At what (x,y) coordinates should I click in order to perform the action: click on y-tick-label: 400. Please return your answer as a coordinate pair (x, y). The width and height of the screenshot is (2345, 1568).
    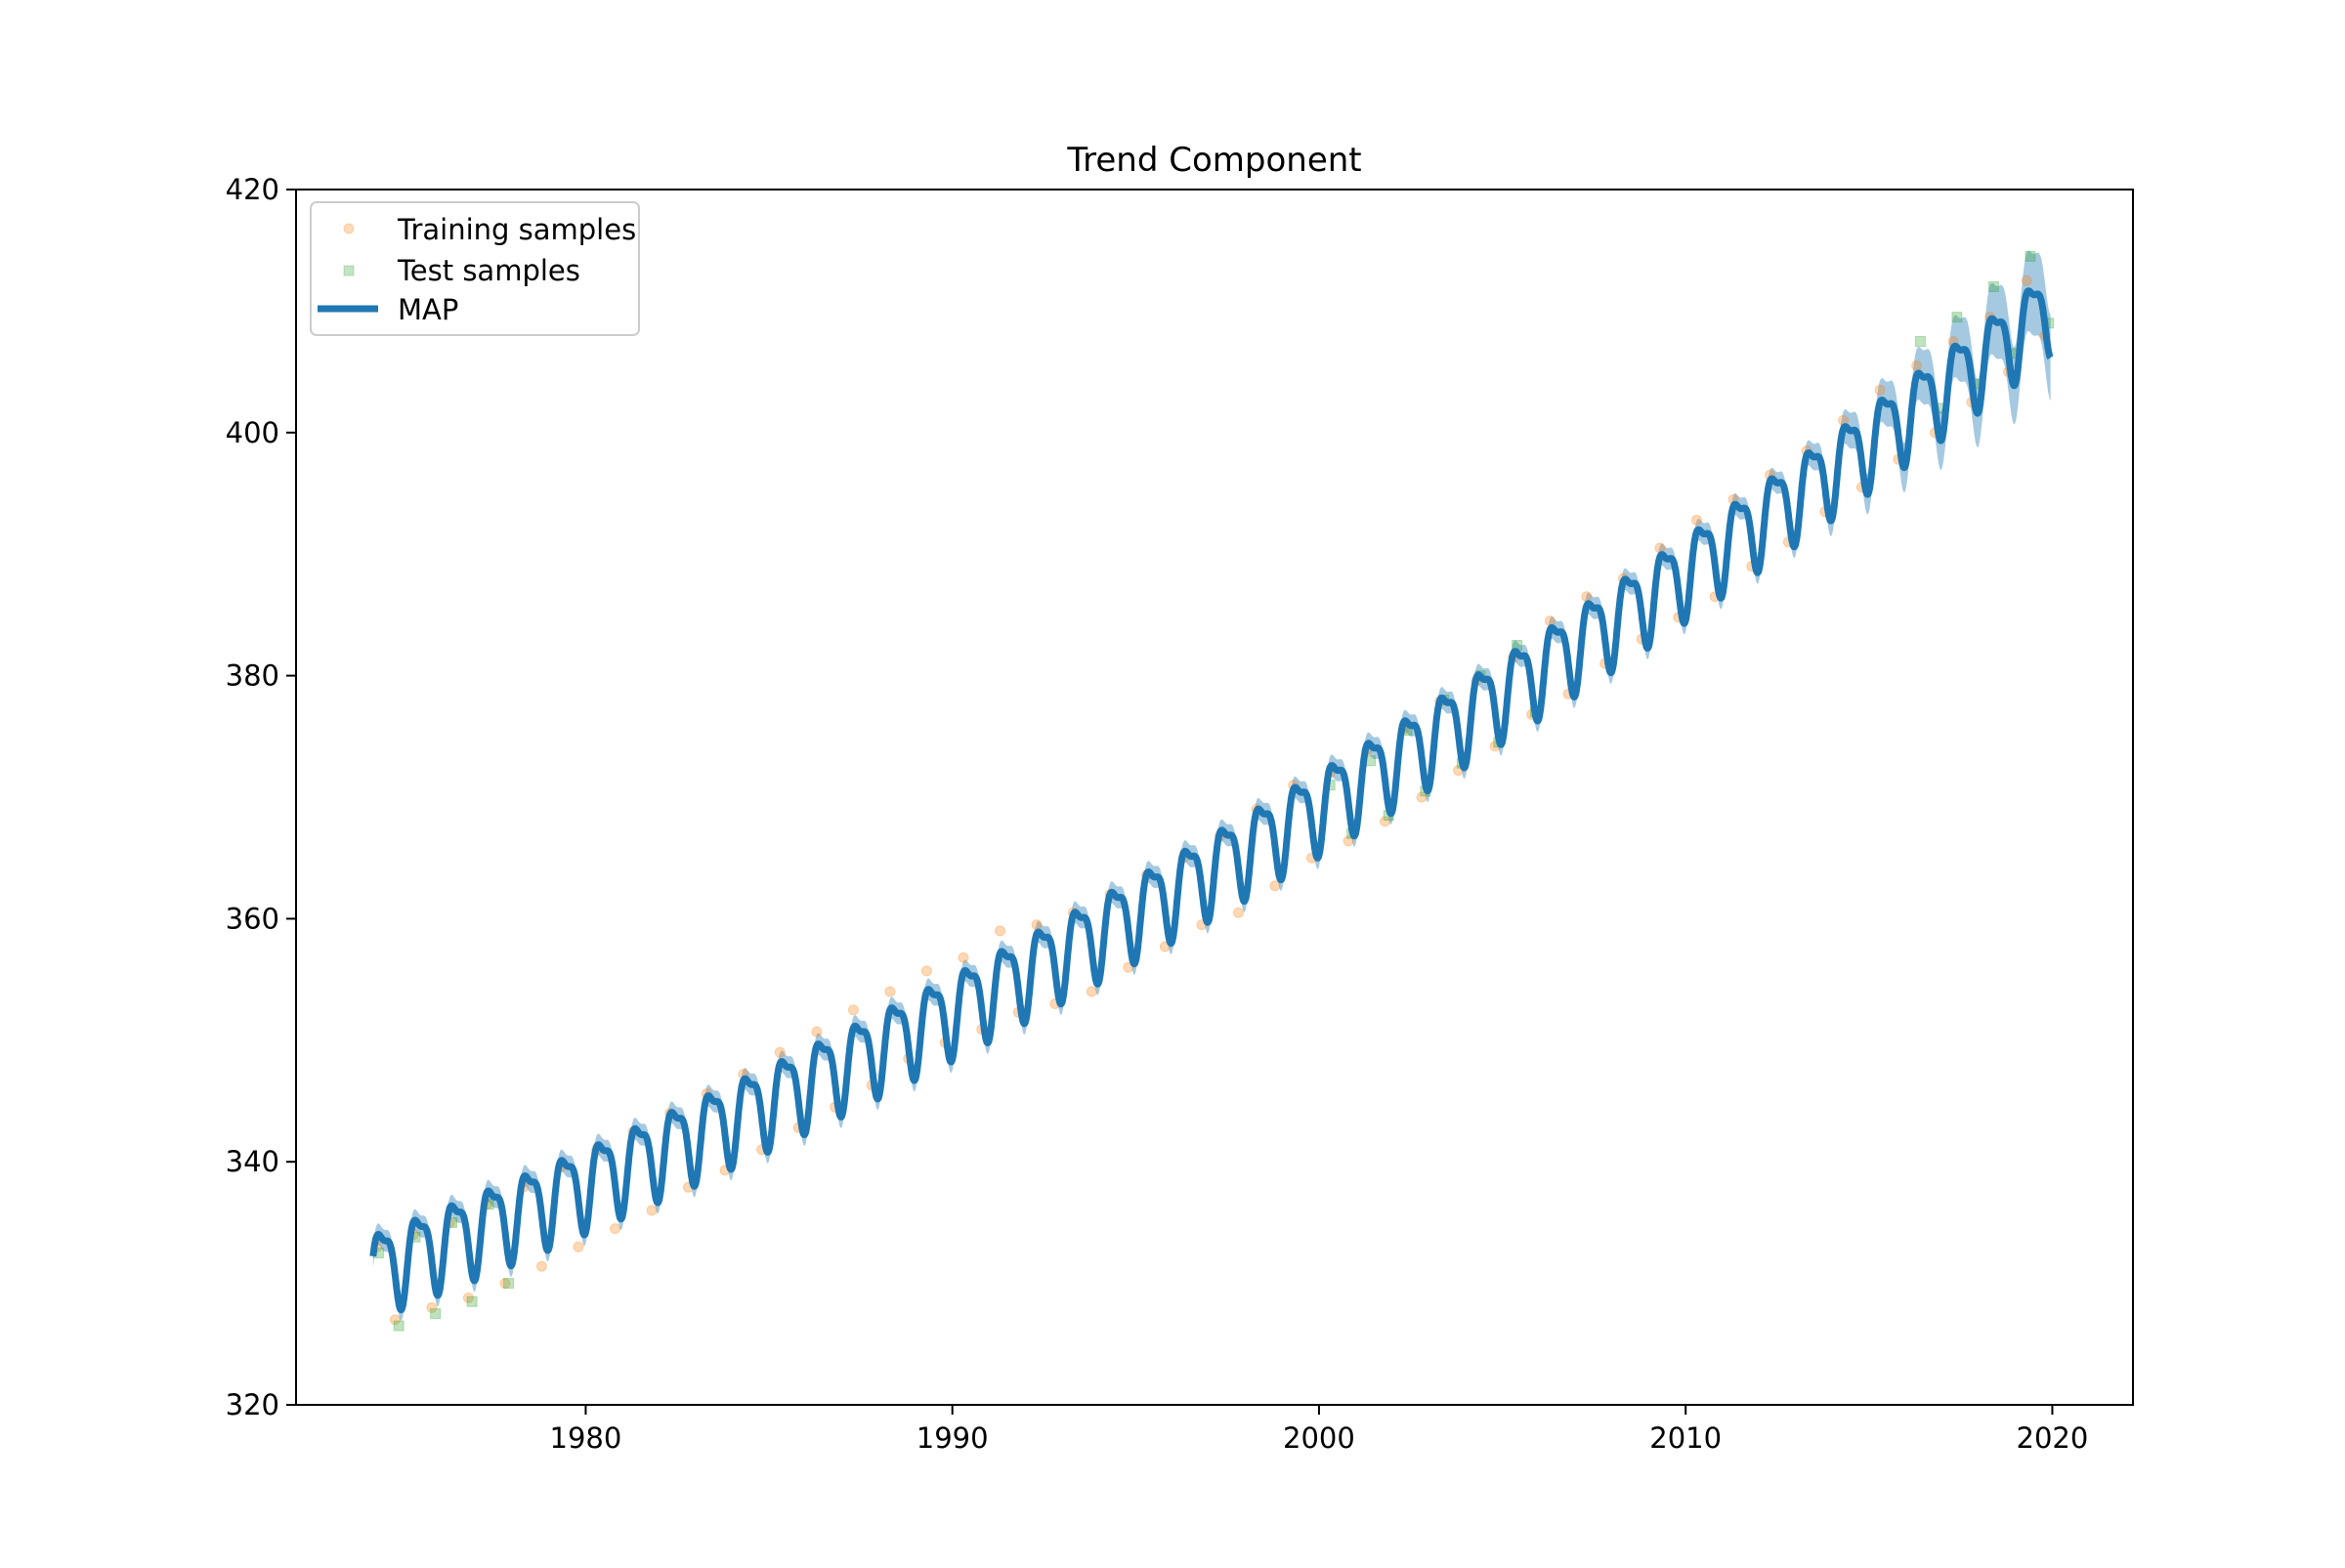
    Looking at the image, I should click on (252, 432).